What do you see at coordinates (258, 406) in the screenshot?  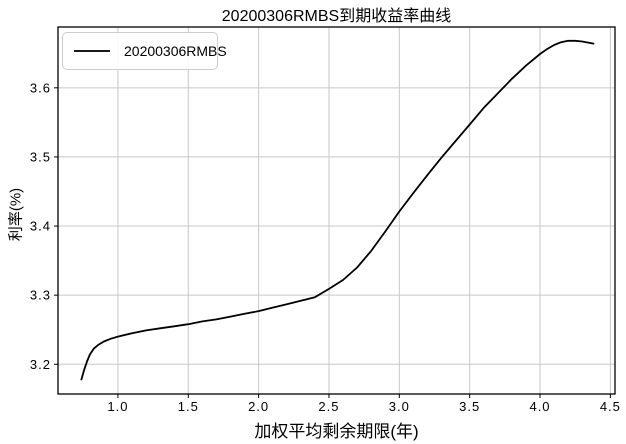 I see `x-tick-label: 2.0` at bounding box center [258, 406].